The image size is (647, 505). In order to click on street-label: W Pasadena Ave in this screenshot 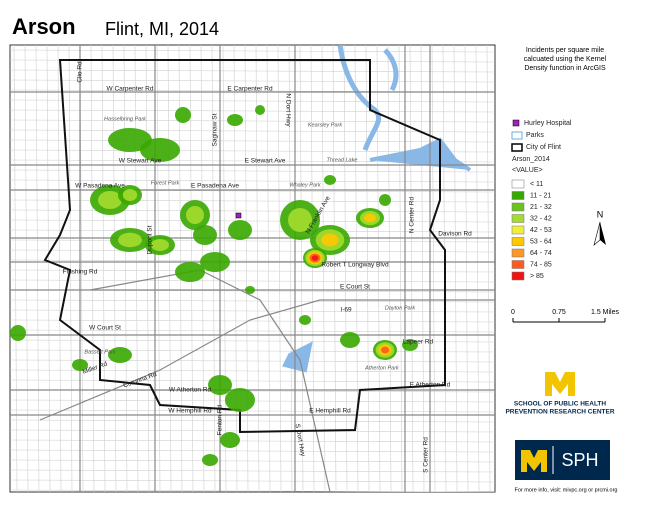, I will do `click(100, 186)`.